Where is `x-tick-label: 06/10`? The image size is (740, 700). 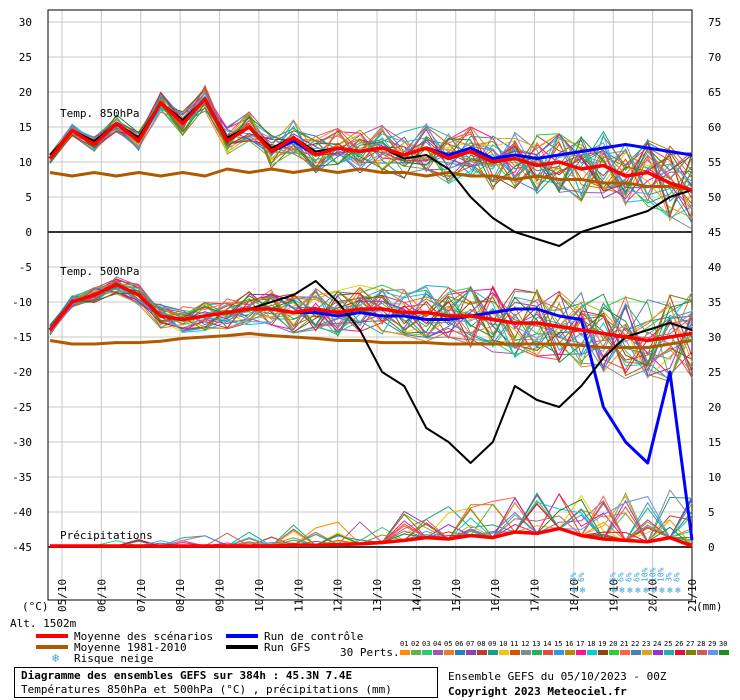
x-tick-label: 06/10 is located at coordinates (101, 595).